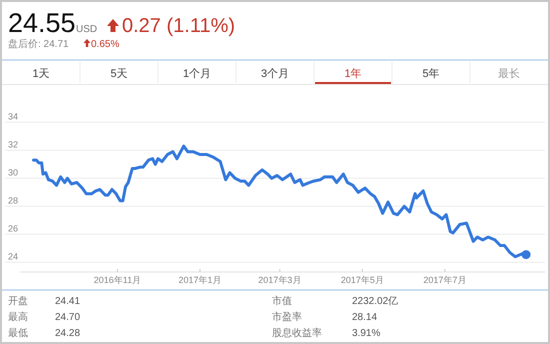  I want to click on text: 1天, so click(41, 74).